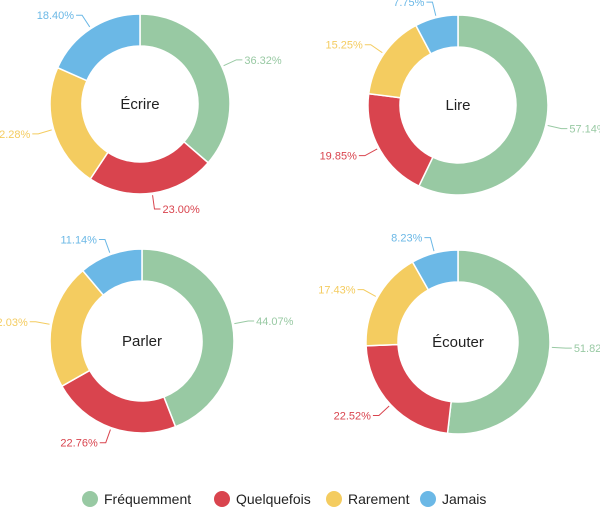 The width and height of the screenshot is (600, 519). What do you see at coordinates (368, 152) in the screenshot?
I see `leader-line-lire-quelquefois` at bounding box center [368, 152].